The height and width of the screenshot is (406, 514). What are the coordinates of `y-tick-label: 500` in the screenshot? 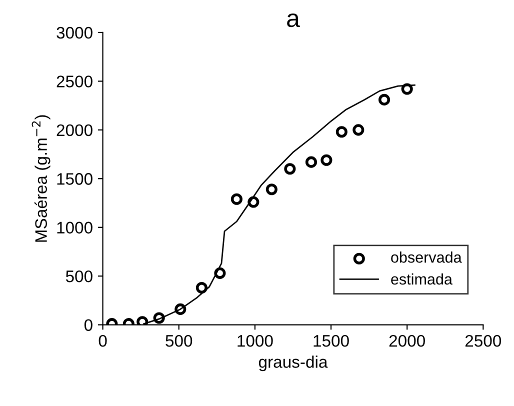 It's located at (79, 276).